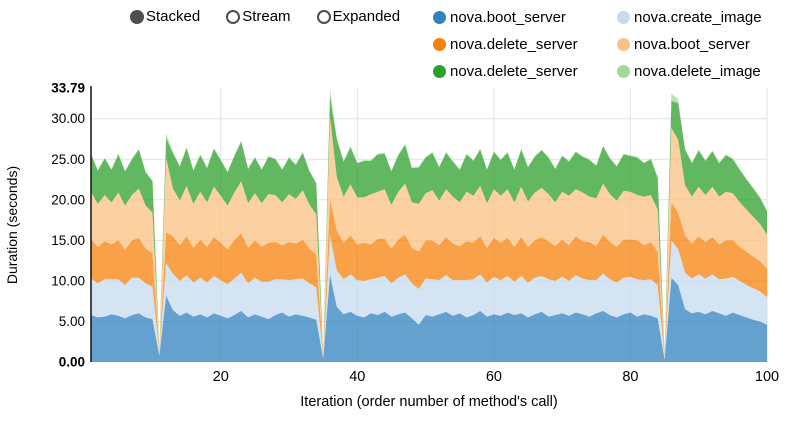 The image size is (800, 427). I want to click on y-tick-label: 25.00, so click(68, 159).